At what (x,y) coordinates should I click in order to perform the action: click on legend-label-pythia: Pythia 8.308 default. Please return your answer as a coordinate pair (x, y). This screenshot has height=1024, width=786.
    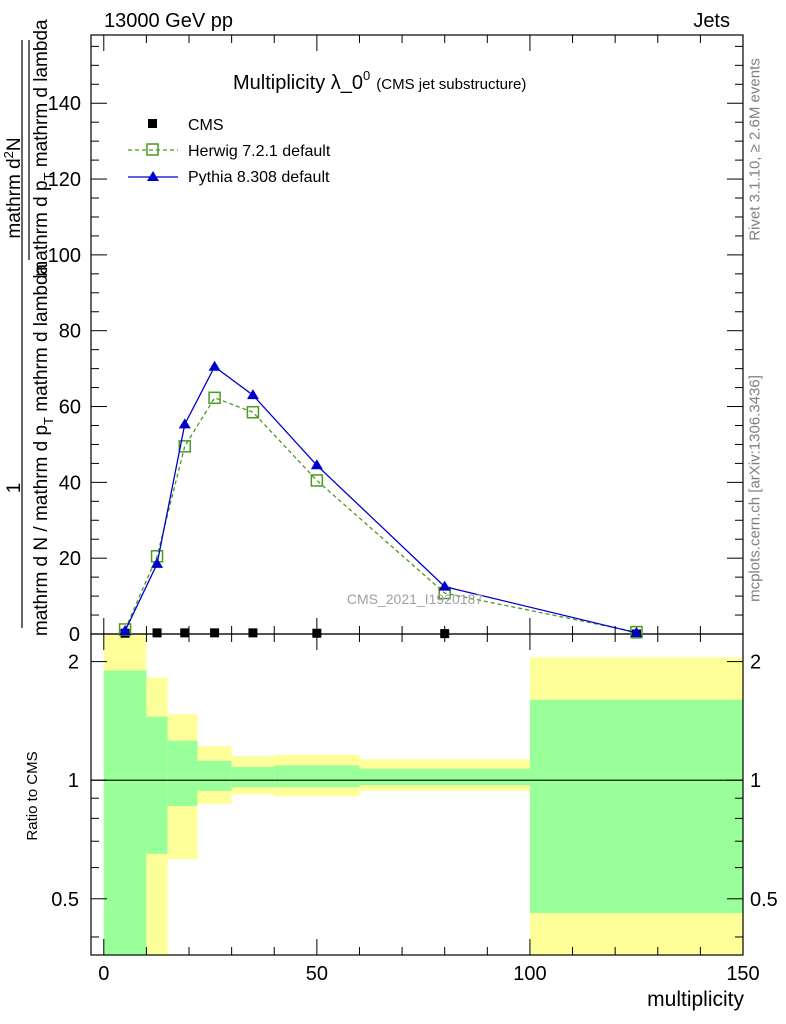
    Looking at the image, I should click on (259, 177).